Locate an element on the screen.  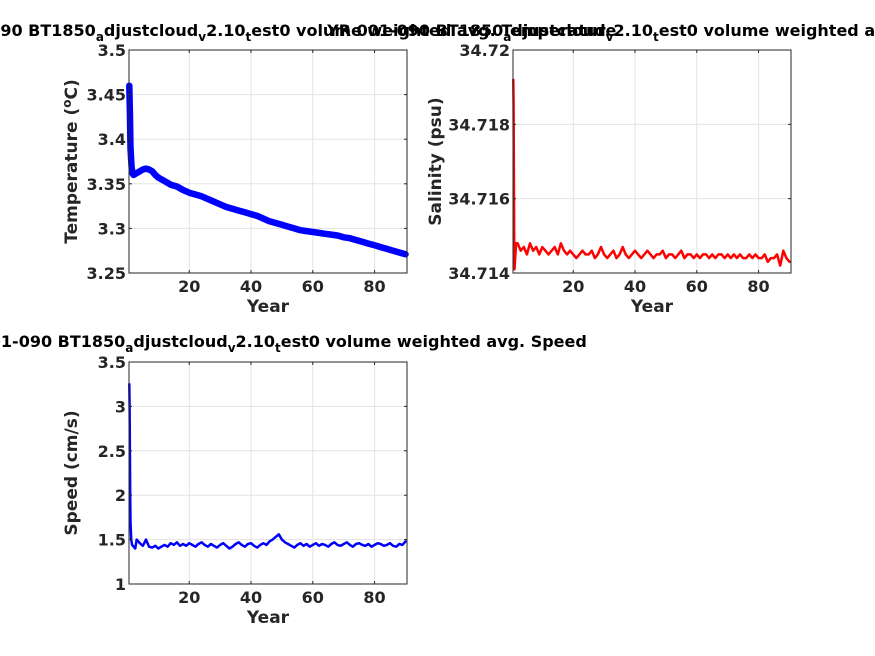
temperature-y-tick-label: 3.4 is located at coordinates (112, 139).